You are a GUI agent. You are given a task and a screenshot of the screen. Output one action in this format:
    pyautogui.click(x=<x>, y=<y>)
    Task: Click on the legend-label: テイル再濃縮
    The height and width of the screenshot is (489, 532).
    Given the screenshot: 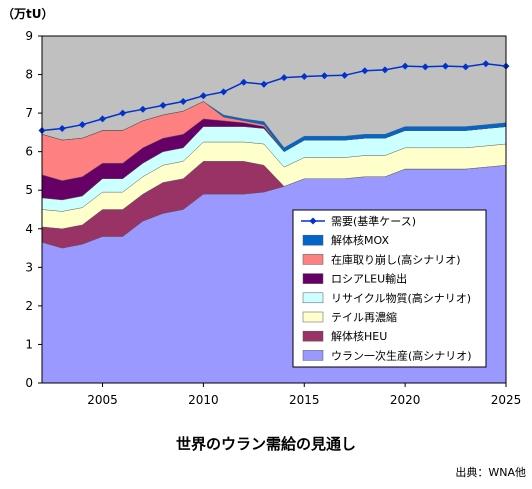 What is the action you would take?
    pyautogui.click(x=364, y=317)
    